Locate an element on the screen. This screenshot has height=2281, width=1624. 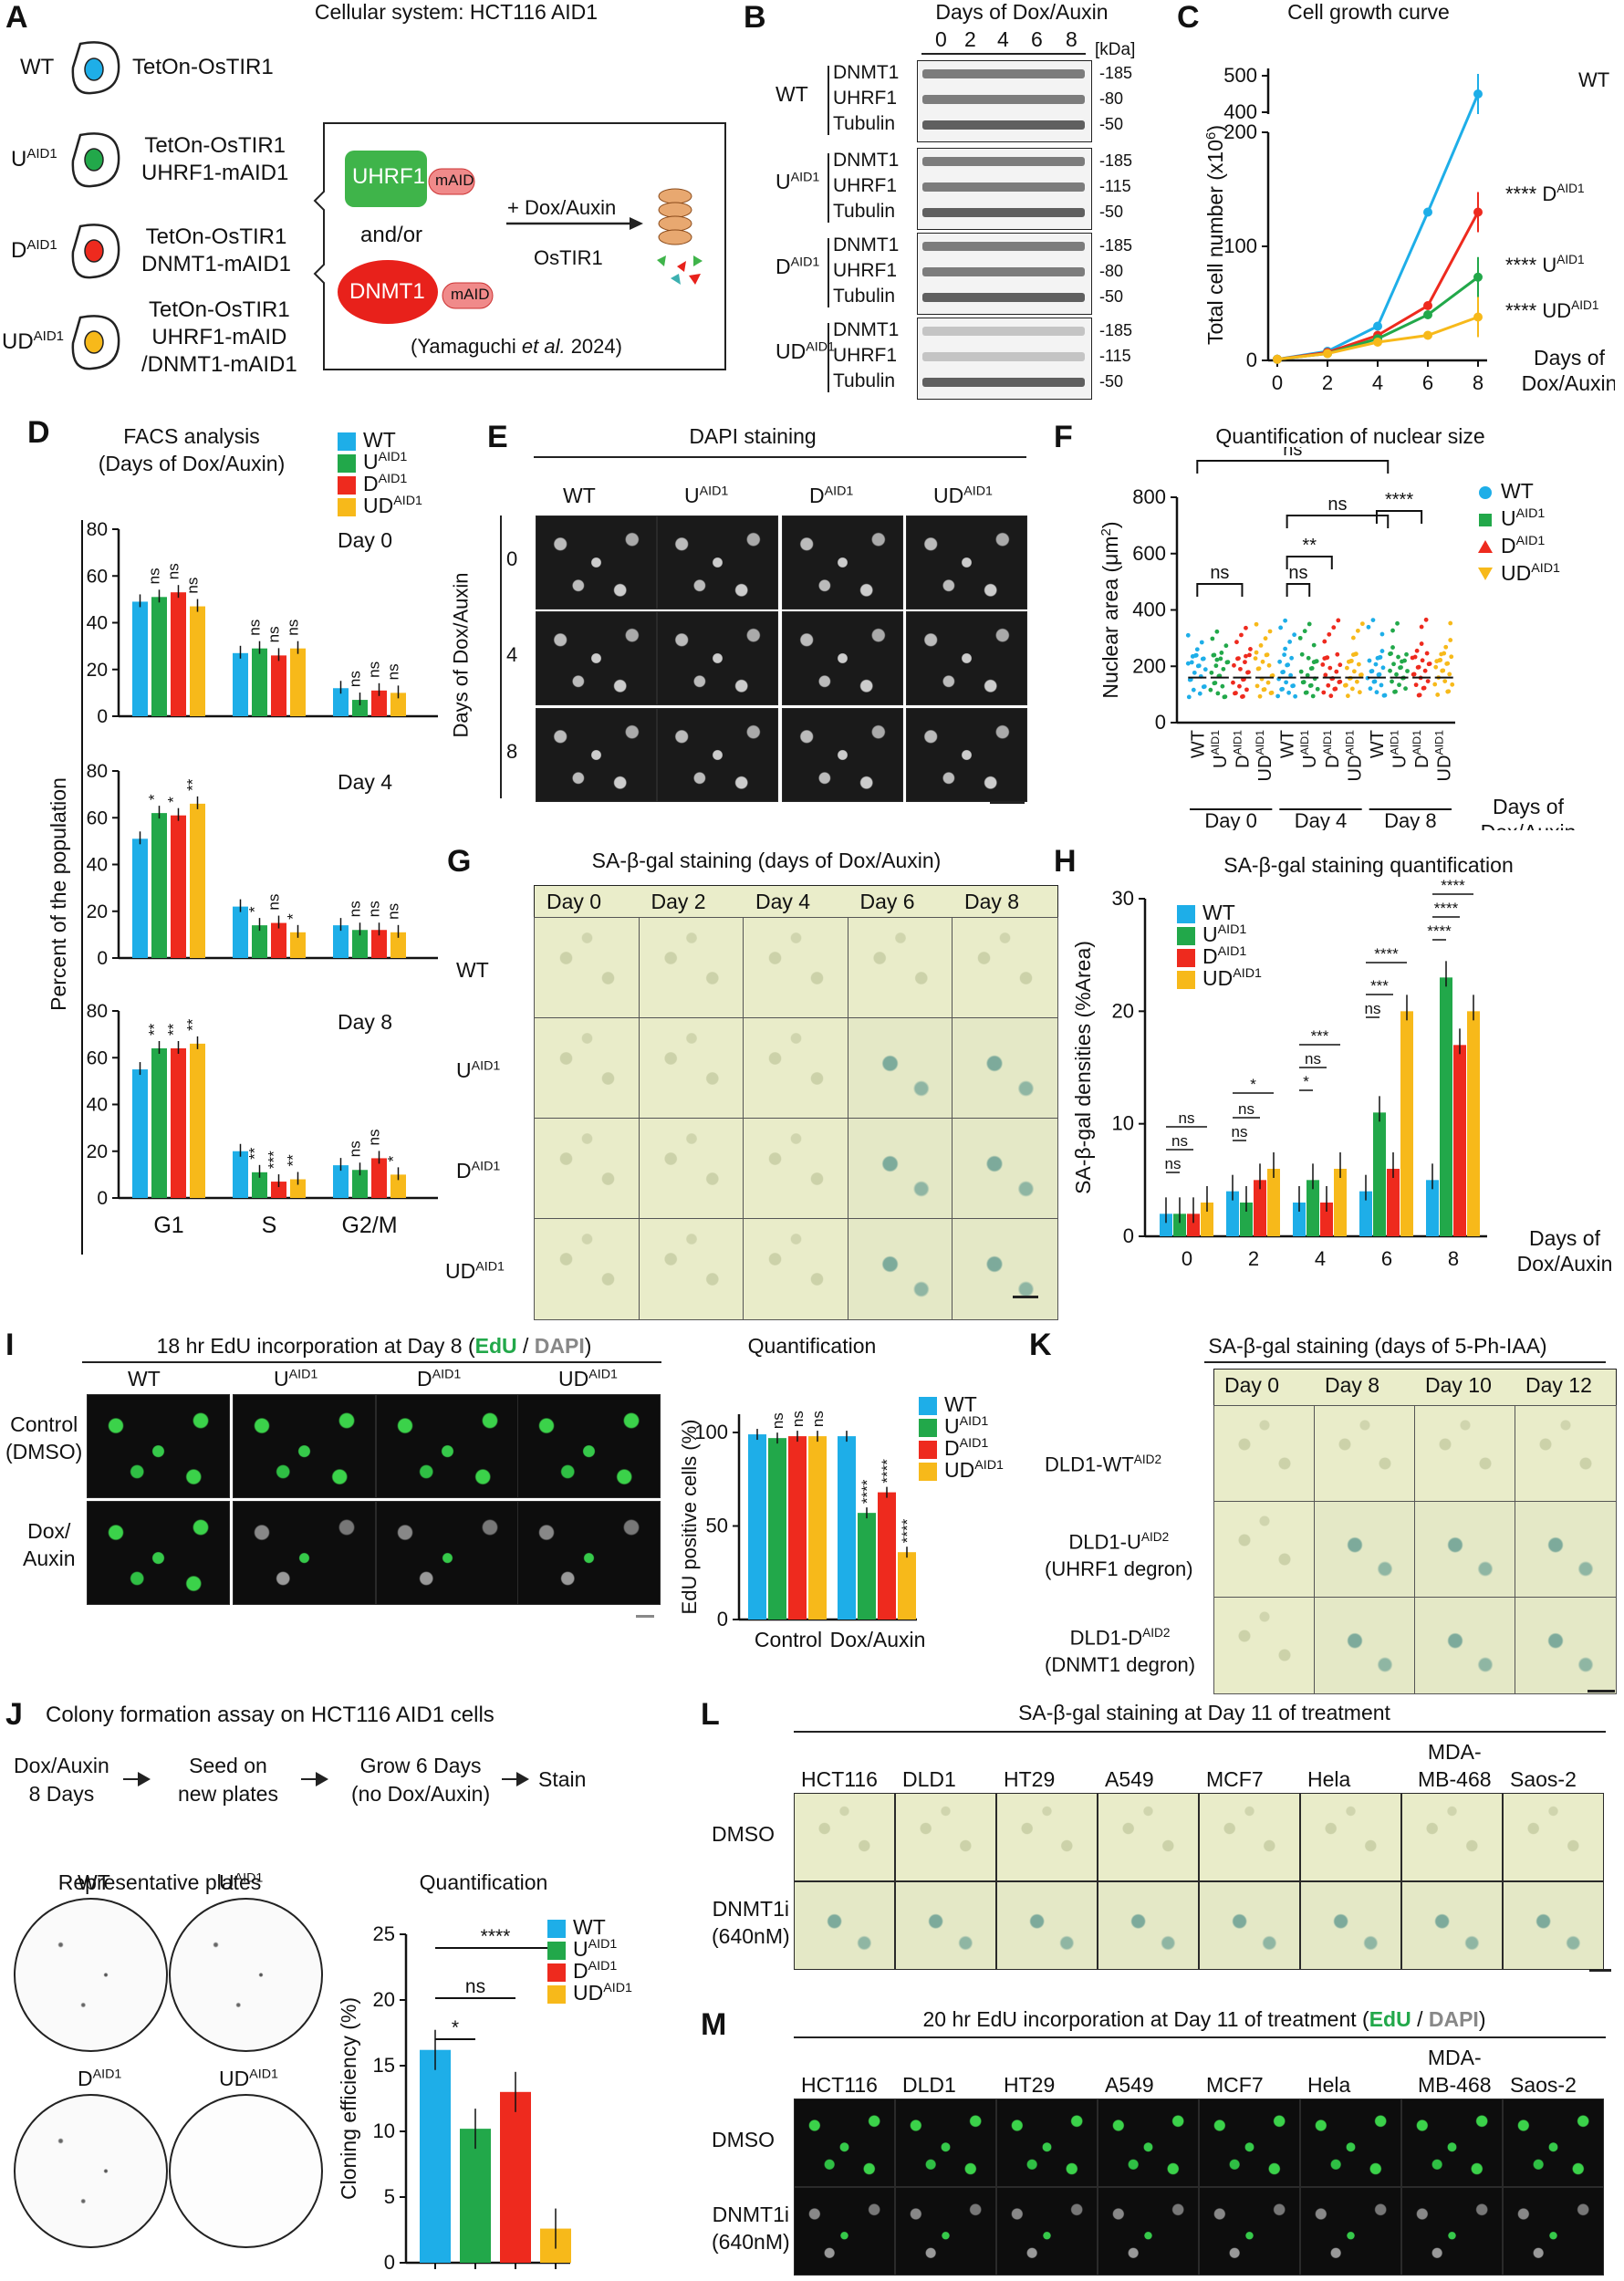
row-u-lines: TetOn-OsTIR1 UHRF1-mAID1 is located at coordinates (215, 159).